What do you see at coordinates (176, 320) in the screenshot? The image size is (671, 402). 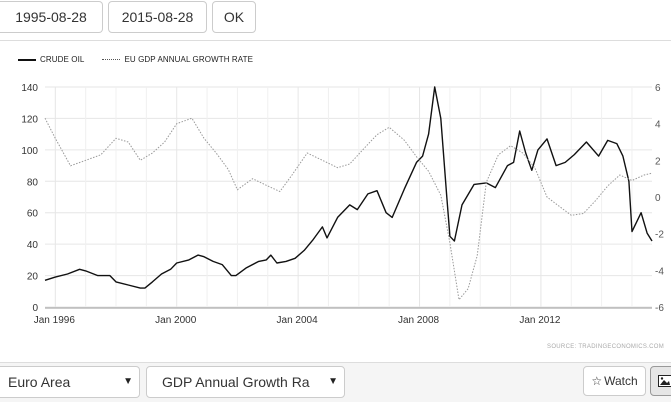 I see `x-tick-label: Jan 2000` at bounding box center [176, 320].